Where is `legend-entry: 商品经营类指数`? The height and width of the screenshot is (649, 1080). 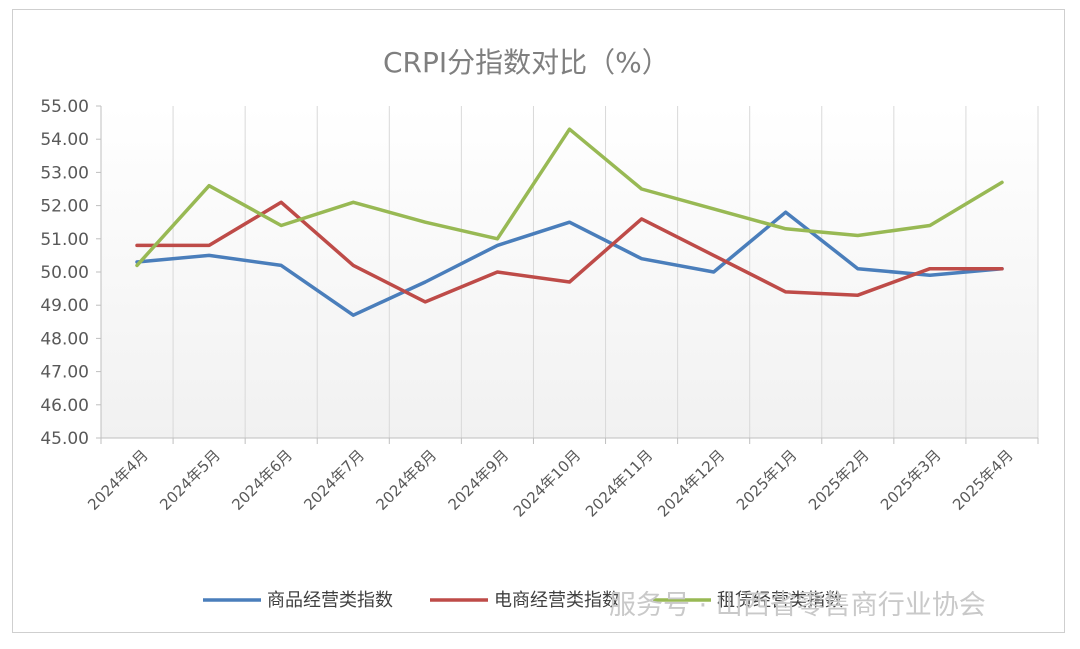
legend-entry: 商品经营类指数 is located at coordinates (298, 600).